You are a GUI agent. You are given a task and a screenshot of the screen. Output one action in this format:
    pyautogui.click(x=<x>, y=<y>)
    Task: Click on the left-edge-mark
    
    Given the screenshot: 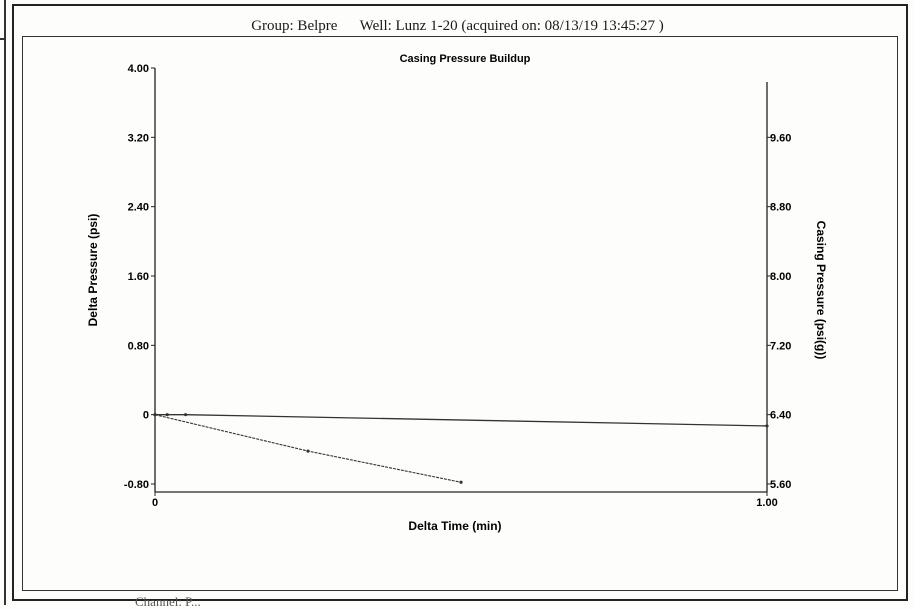 What is the action you would take?
    pyautogui.click(x=2, y=39)
    